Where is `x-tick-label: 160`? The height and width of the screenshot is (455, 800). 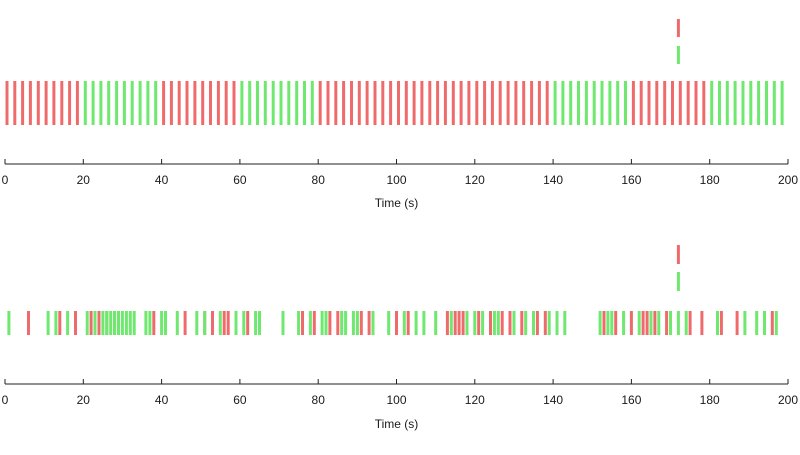 x-tick-label: 160 is located at coordinates (631, 180).